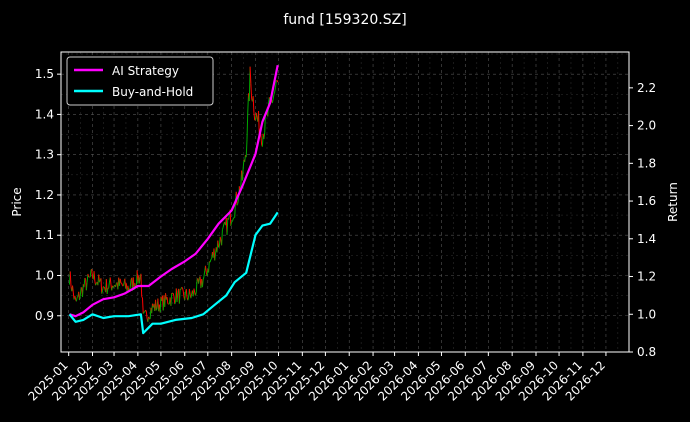 The image size is (690, 422). I want to click on left-tick-label: 1.5, so click(44, 74).